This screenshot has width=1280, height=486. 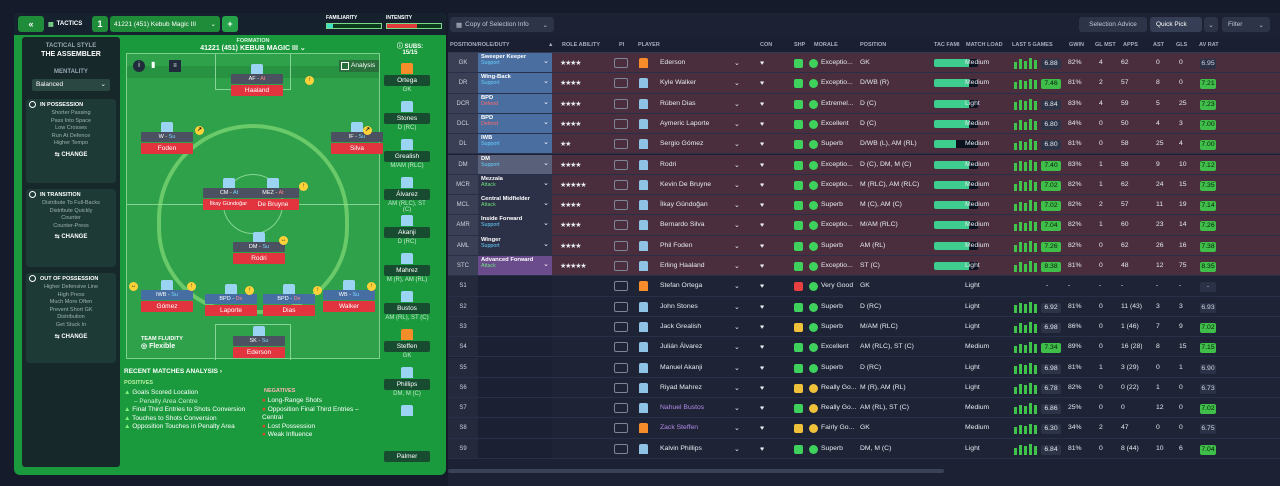 I want to click on col-tac-fami: TAC FAMI, so click(x=947, y=45).